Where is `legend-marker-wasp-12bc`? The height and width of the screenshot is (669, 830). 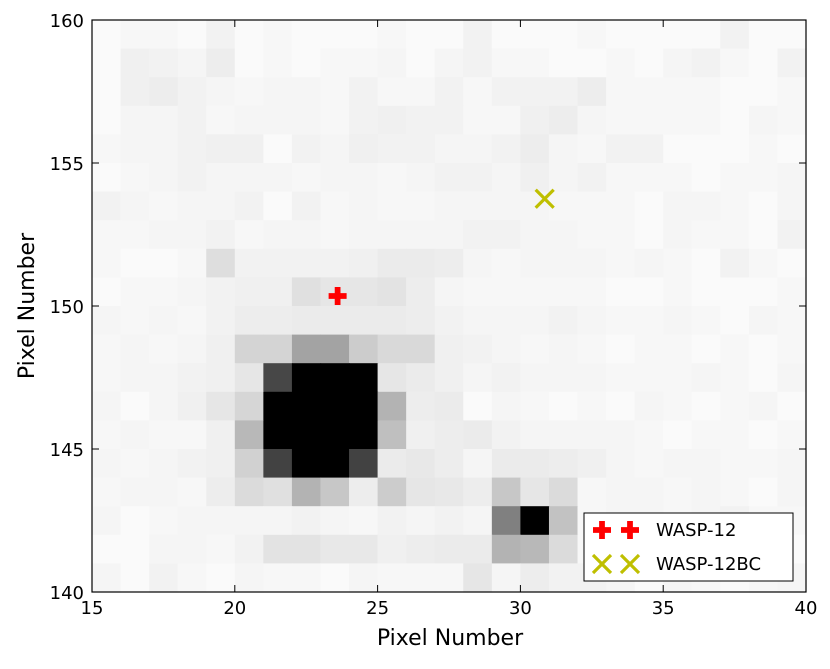 legend-marker-wasp-12bc is located at coordinates (602, 564).